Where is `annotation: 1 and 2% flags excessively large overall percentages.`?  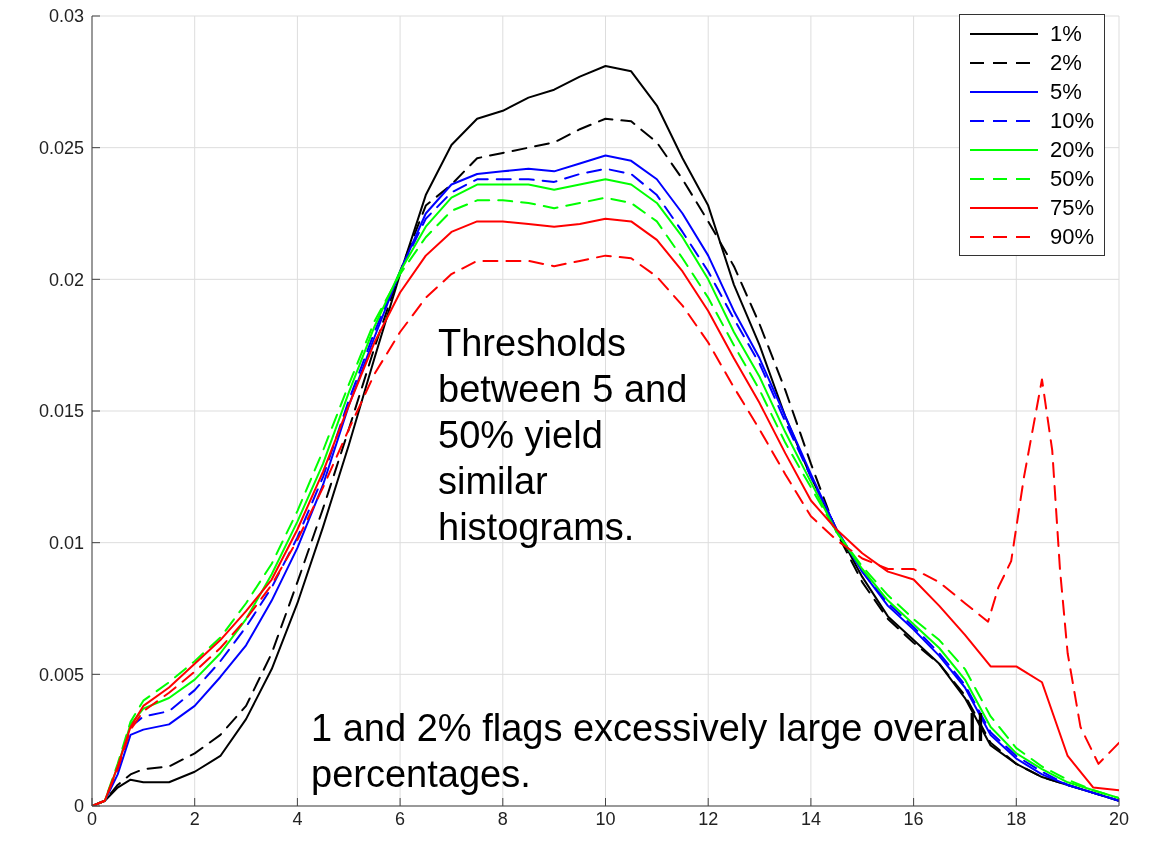
annotation: 1 and 2% flags excessively large overall percentages. is located at coordinates (648, 751).